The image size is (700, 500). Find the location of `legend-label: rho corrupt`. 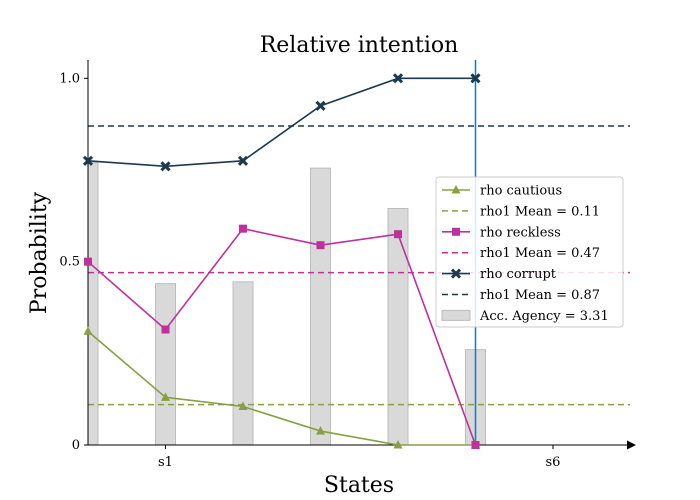

legend-label: rho corrupt is located at coordinates (518, 274).